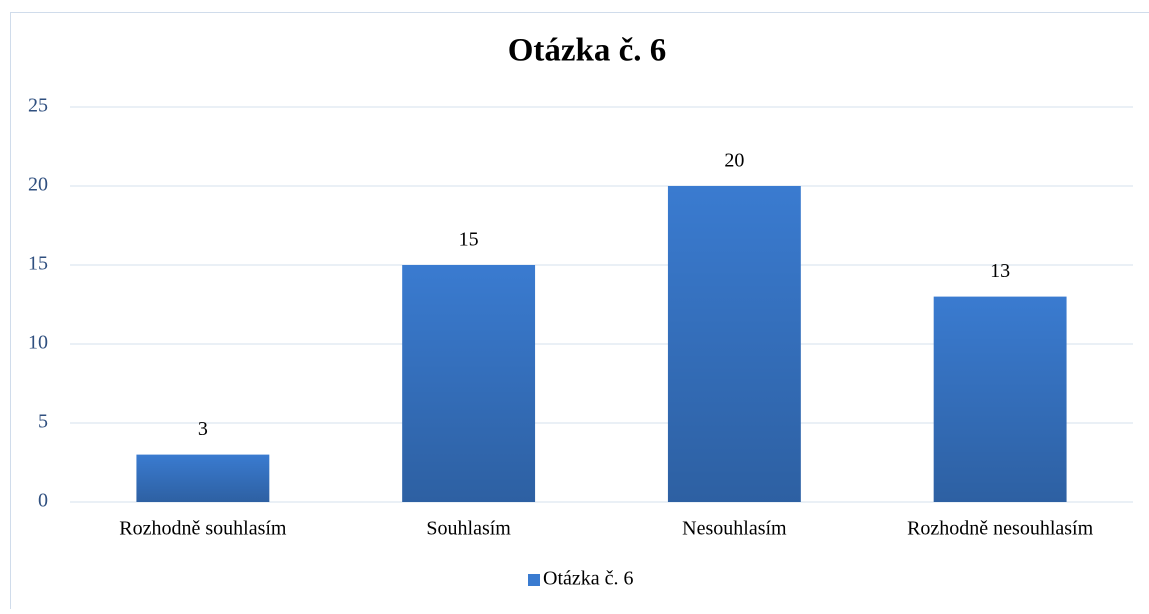 The height and width of the screenshot is (614, 1149). I want to click on y-tick-label: 5, so click(43, 422).